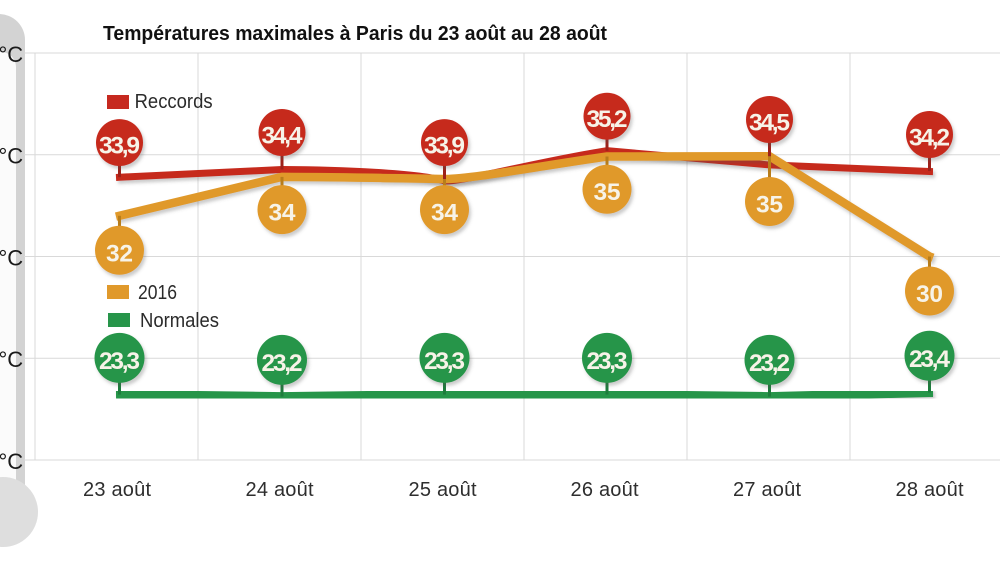 The image size is (1000, 562). What do you see at coordinates (769, 123) in the screenshot?
I see `svg-text: 34,5` at bounding box center [769, 123].